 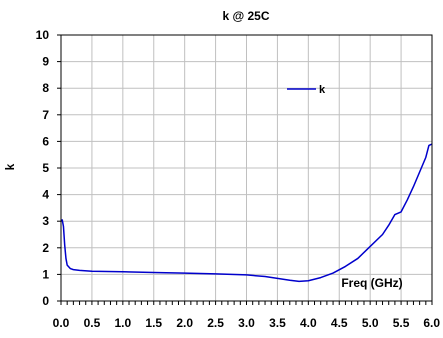 I want to click on x-tick-label: 5.0, so click(x=370, y=323).